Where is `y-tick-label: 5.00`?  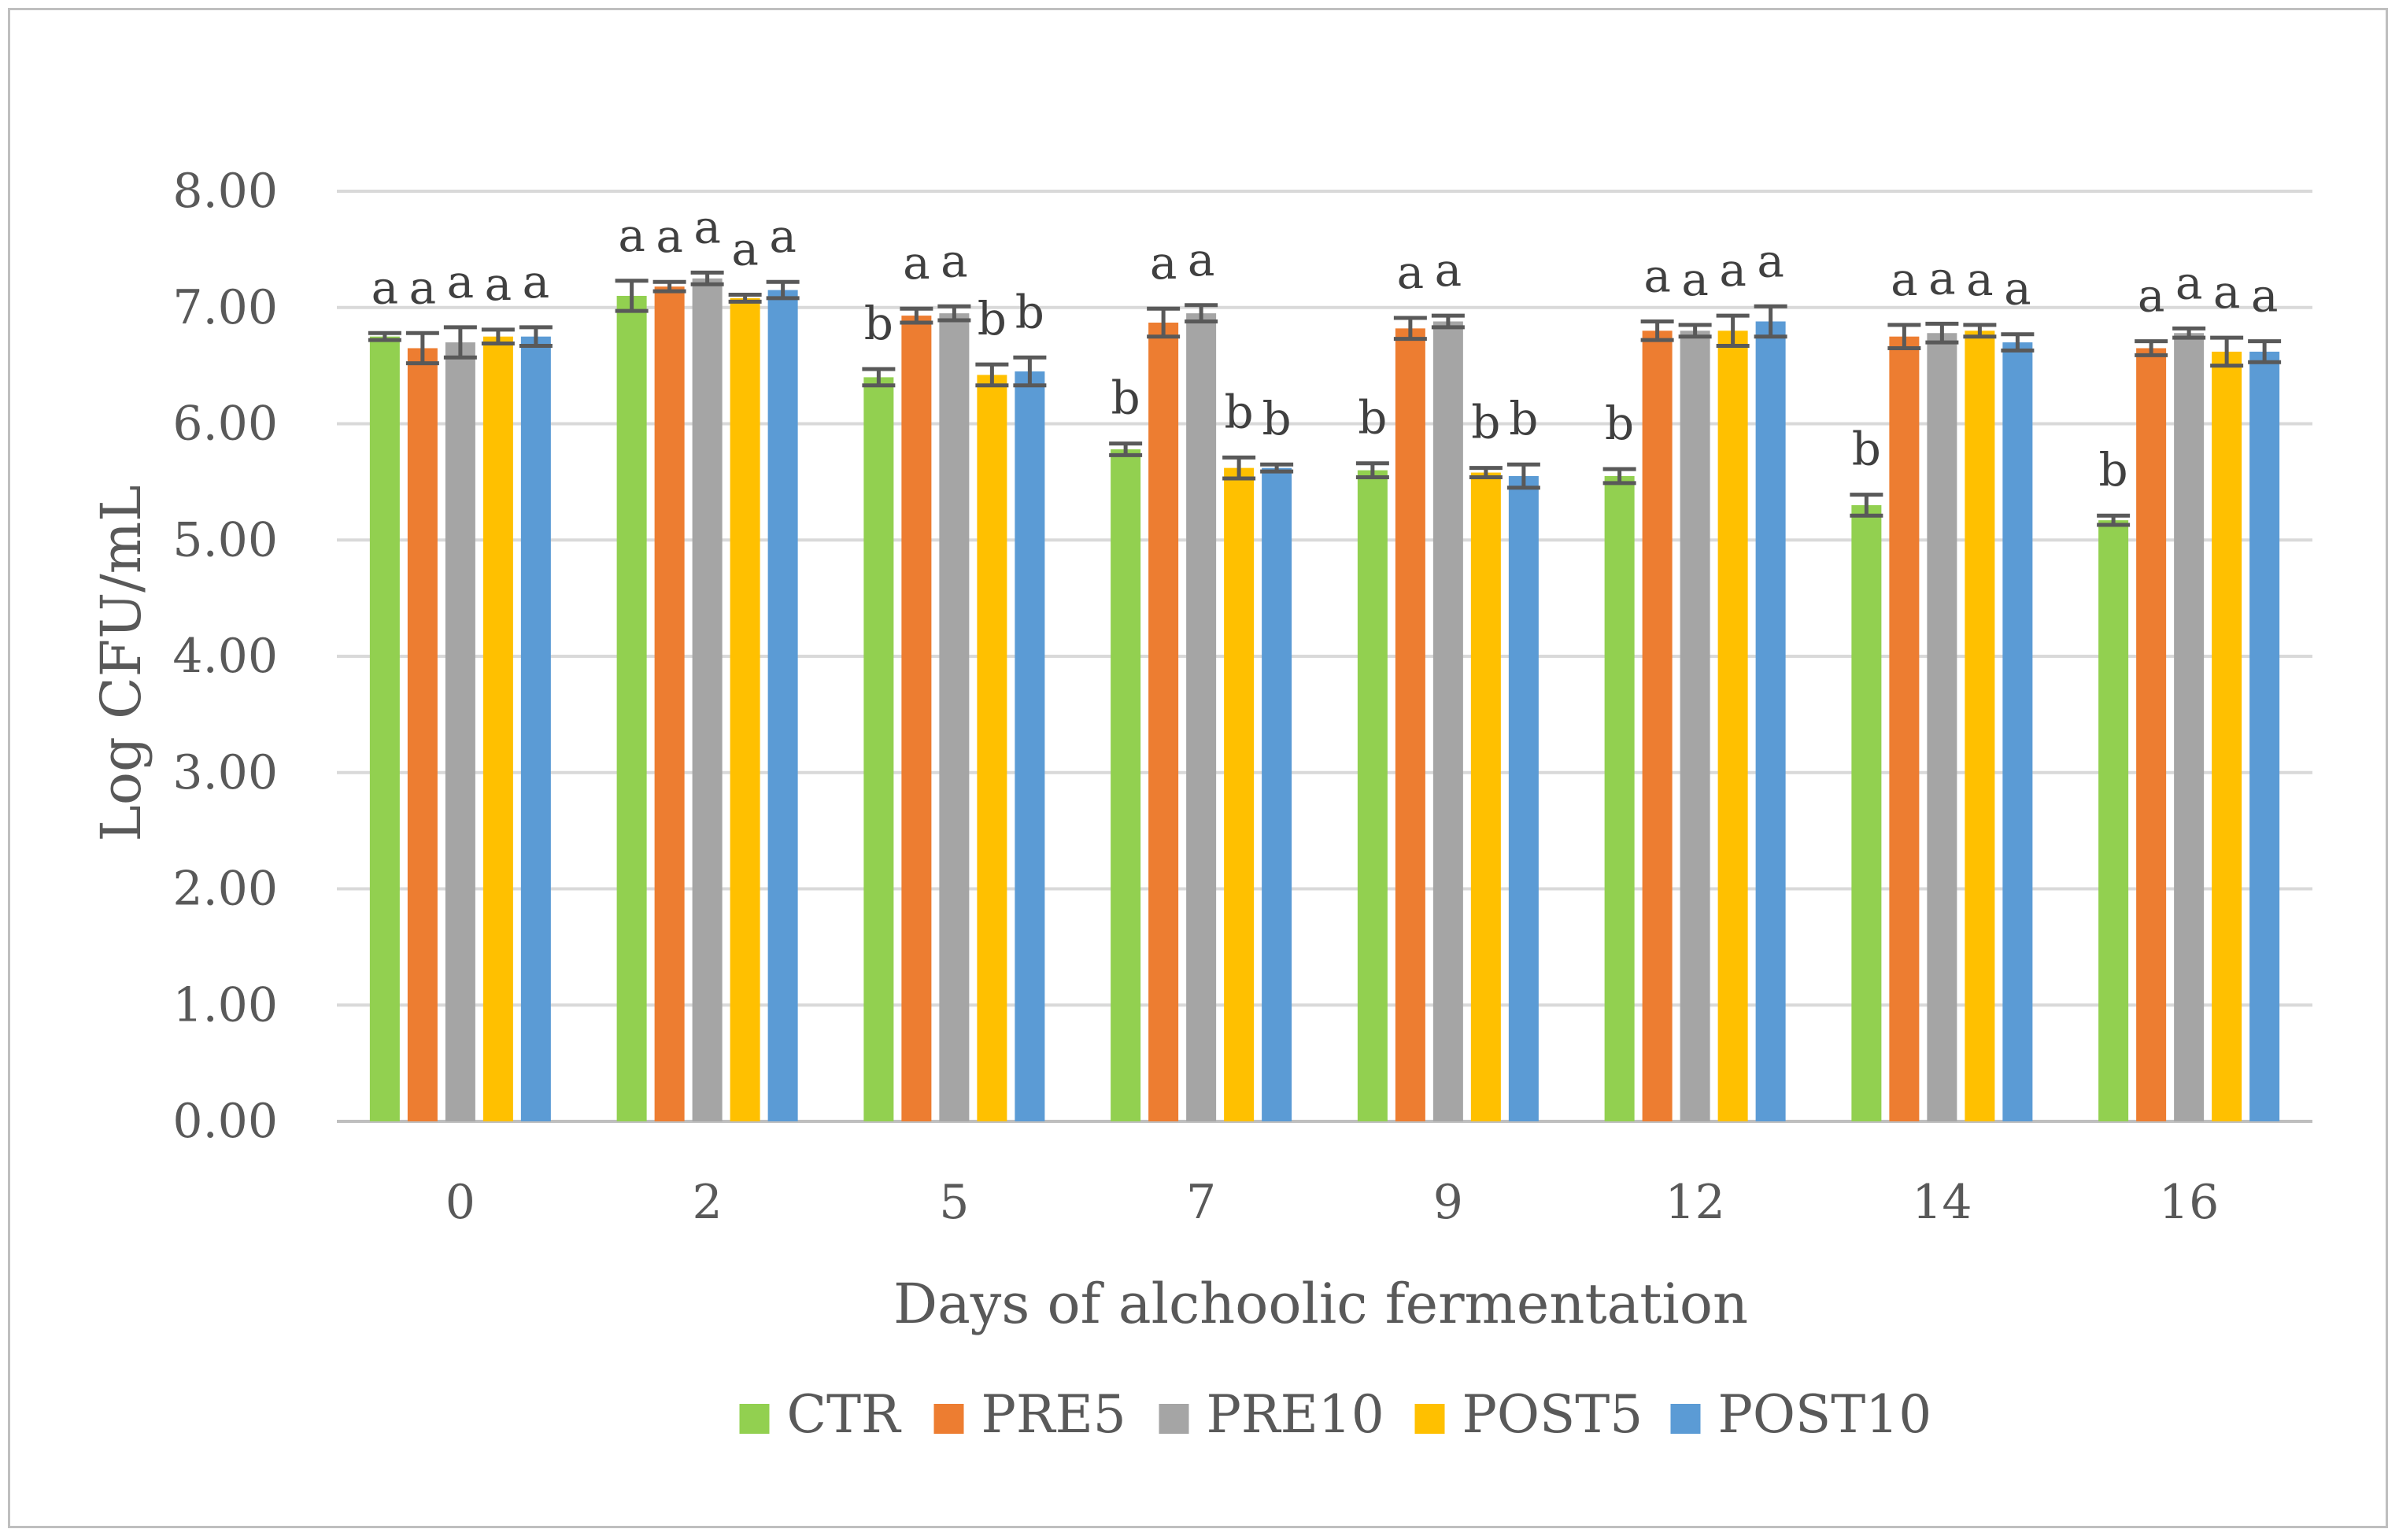 y-tick-label: 5.00 is located at coordinates (225, 539).